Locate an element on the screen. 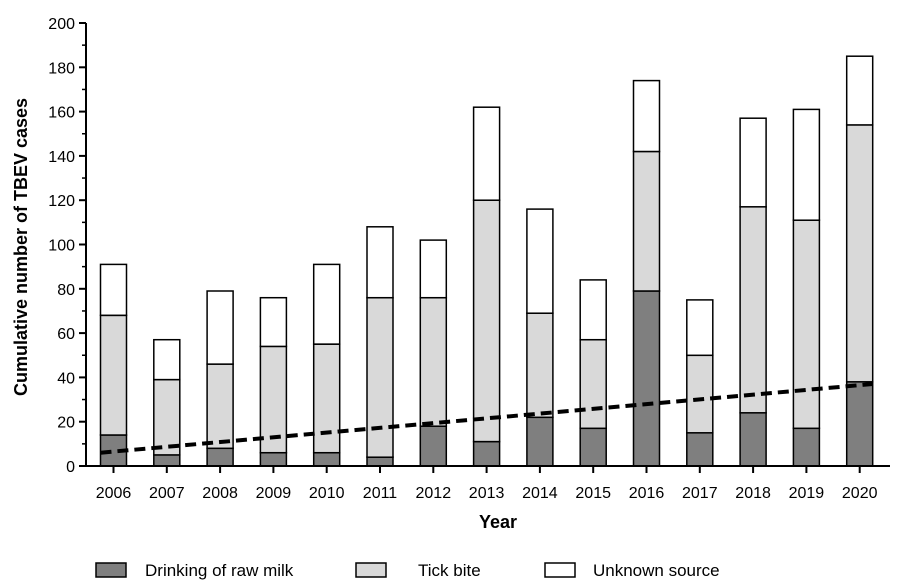 The image size is (897, 580). x-tick-label-2015: 2015 is located at coordinates (593, 493).